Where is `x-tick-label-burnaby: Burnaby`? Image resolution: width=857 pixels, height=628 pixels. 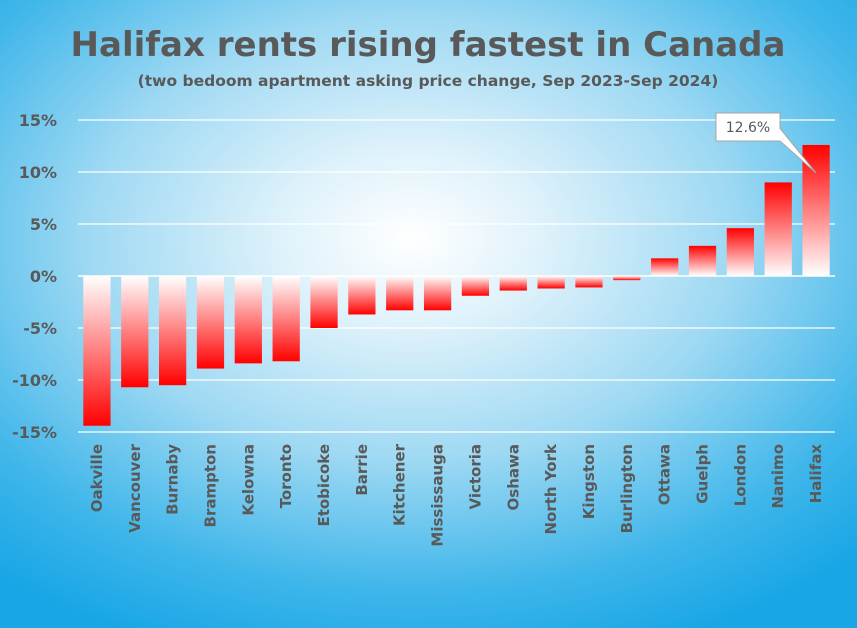 x-tick-label-burnaby: Burnaby is located at coordinates (173, 479).